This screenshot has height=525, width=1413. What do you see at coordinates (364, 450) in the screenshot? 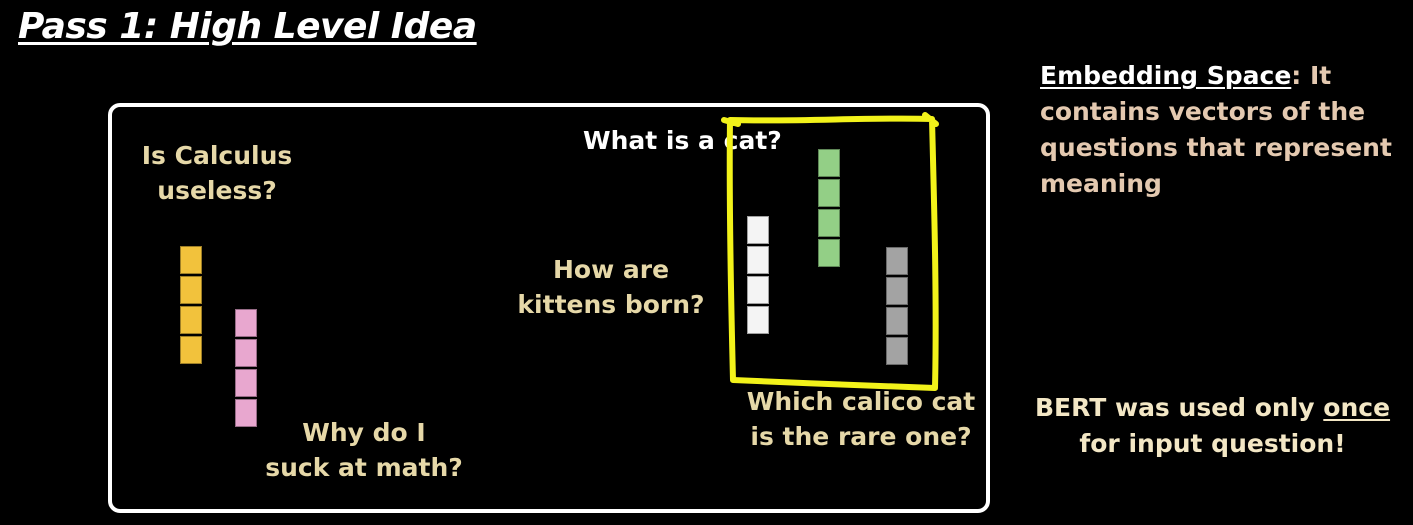
I see `question-math: Why do I suck at math?` at bounding box center [364, 450].